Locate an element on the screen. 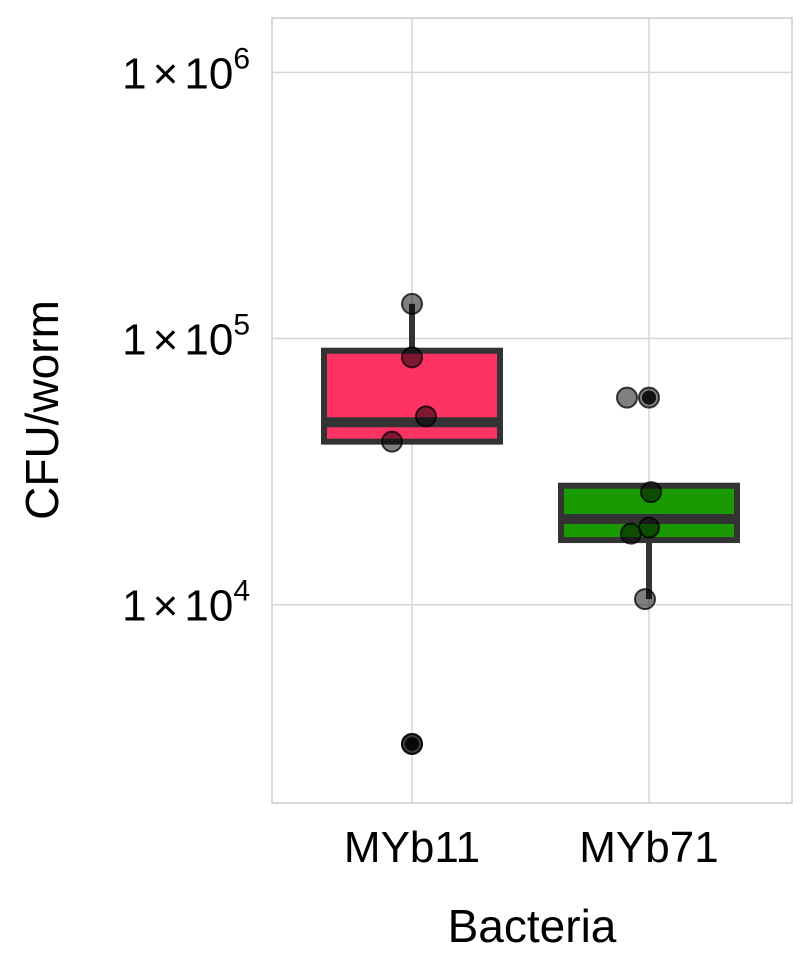 The height and width of the screenshot is (960, 810). y-axis-ticks: 1 × 104 1 × 105 1 × 106 is located at coordinates (186, 336).